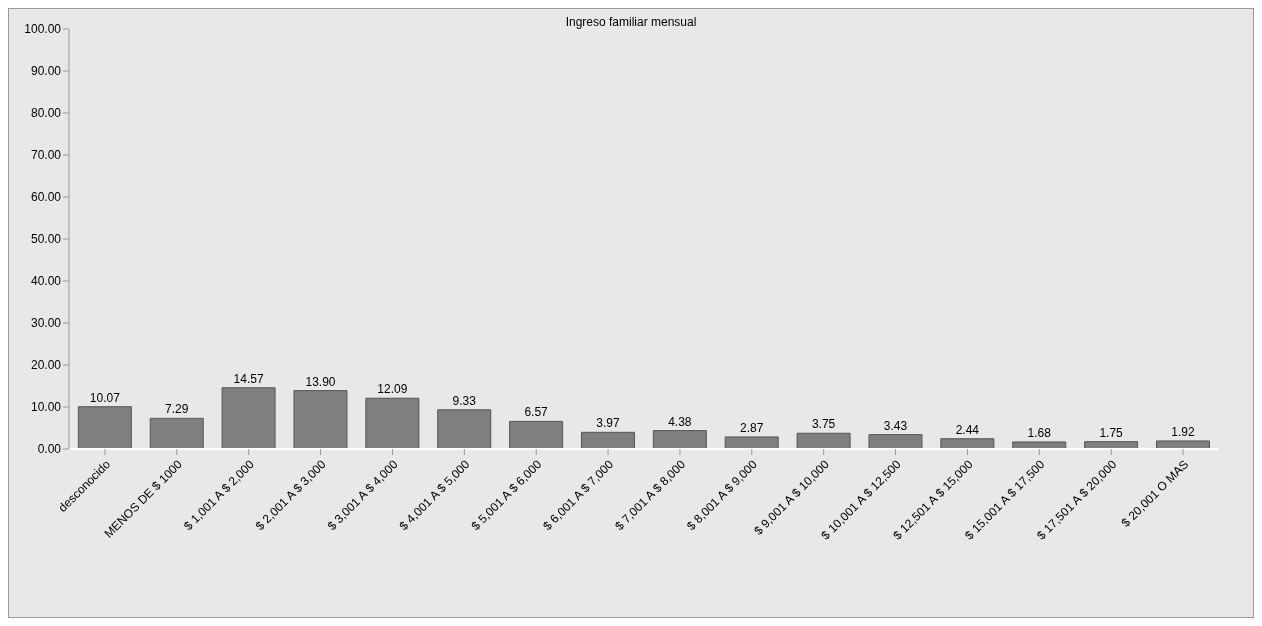 The image size is (1262, 626). What do you see at coordinates (1039, 432) in the screenshot?
I see `data-label: 1.68` at bounding box center [1039, 432].